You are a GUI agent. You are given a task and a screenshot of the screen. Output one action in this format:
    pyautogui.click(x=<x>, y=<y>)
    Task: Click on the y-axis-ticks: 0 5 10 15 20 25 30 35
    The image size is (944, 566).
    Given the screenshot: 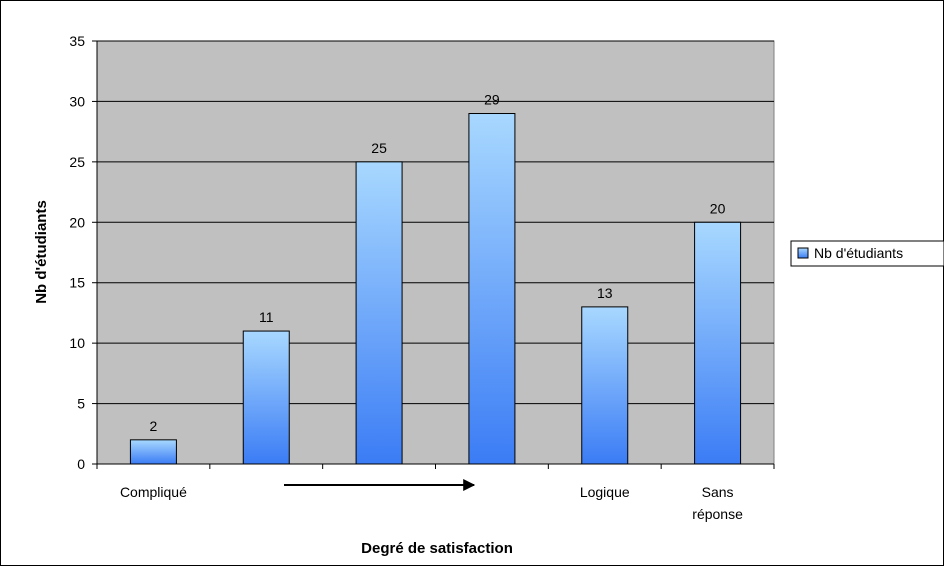 What is the action you would take?
    pyautogui.click(x=83, y=252)
    